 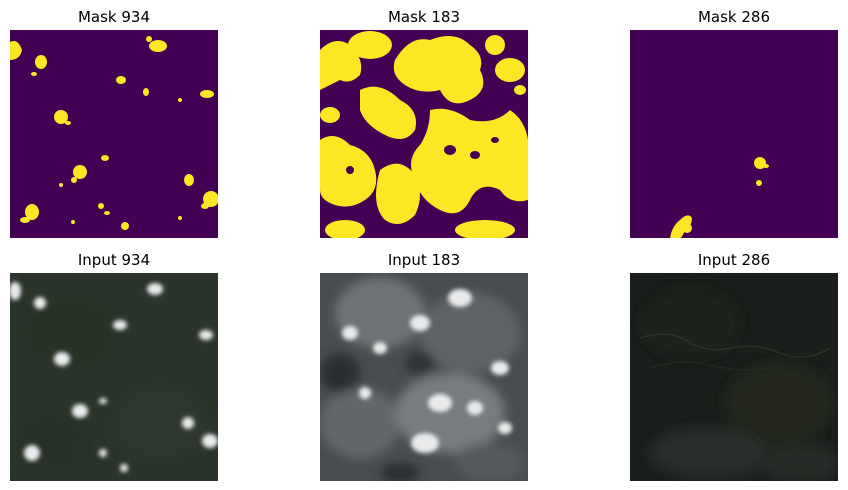 What do you see at coordinates (114, 17) in the screenshot?
I see `panel-title-mask-934: Mask 934` at bounding box center [114, 17].